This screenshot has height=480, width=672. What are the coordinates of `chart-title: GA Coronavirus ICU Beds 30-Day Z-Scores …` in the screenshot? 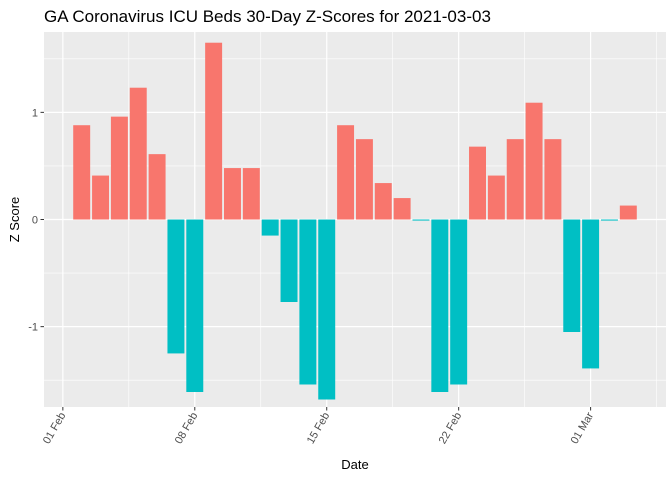 It's located at (267, 16).